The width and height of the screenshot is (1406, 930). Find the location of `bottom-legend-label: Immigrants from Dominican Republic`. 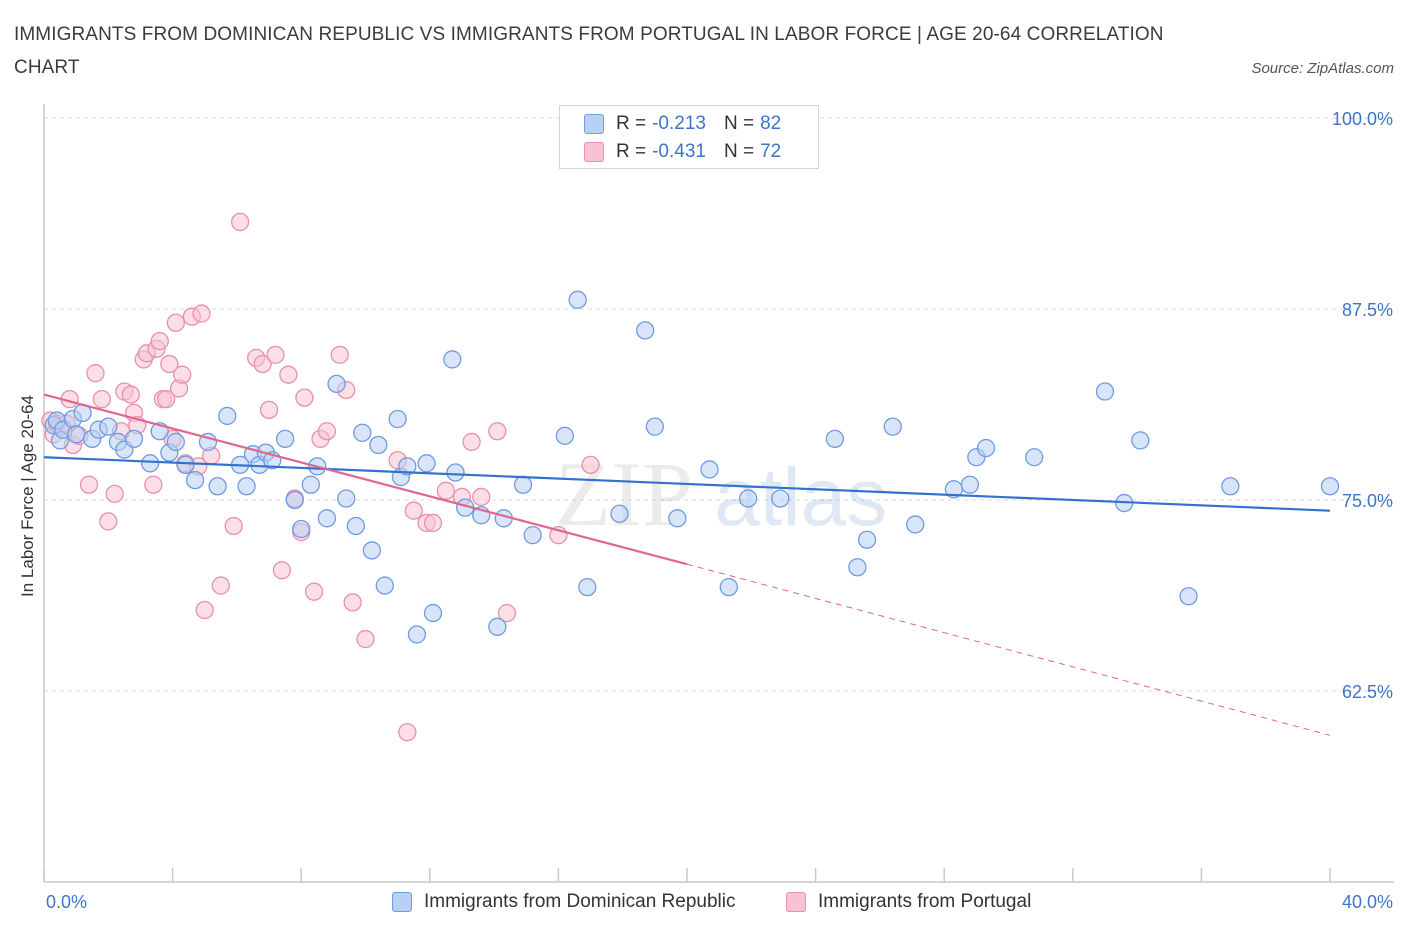

bottom-legend-label: Immigrants from Dominican Republic is located at coordinates (580, 901).